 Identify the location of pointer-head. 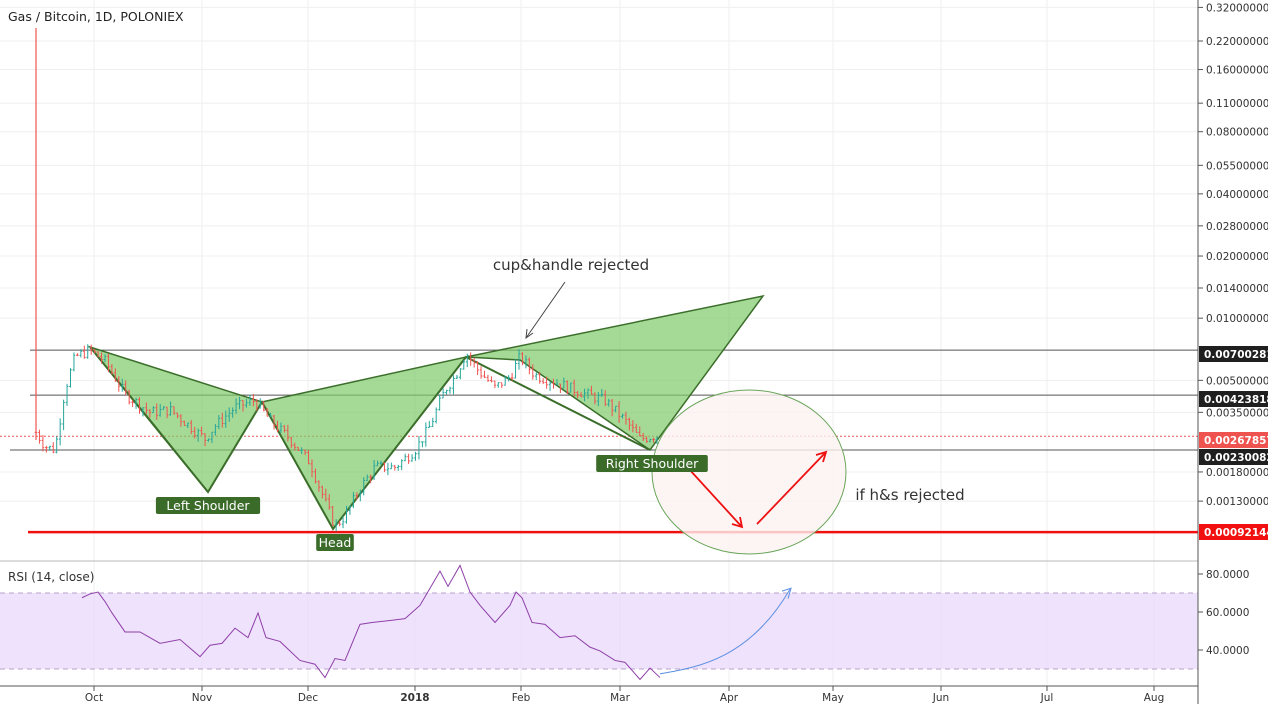
(529, 334).